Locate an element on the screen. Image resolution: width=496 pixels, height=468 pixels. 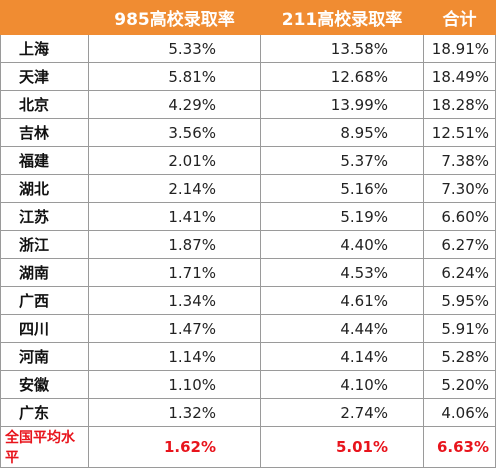
province-cell: 吉林 is located at coordinates (44, 132).